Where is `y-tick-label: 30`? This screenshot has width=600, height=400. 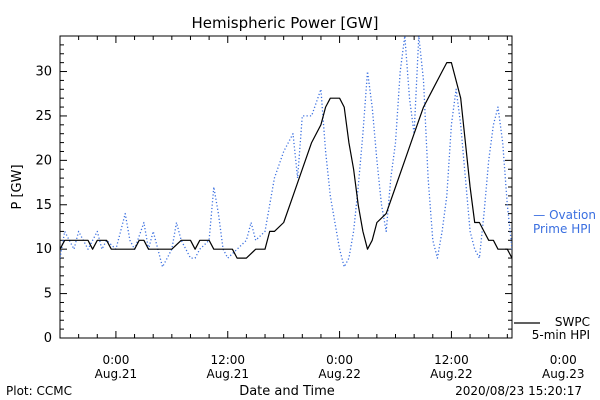 y-tick-label: 30 is located at coordinates (43, 72).